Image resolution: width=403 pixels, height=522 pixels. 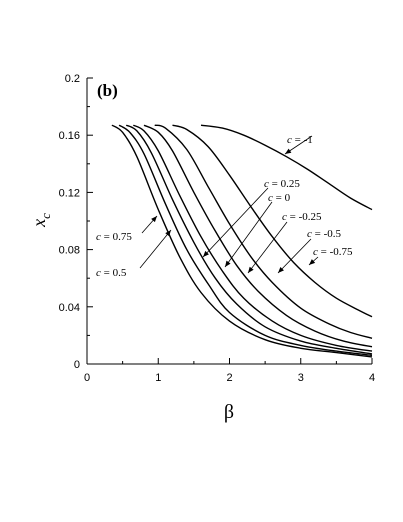 I want to click on y-tick-label: 0.12, so click(x=69, y=193).